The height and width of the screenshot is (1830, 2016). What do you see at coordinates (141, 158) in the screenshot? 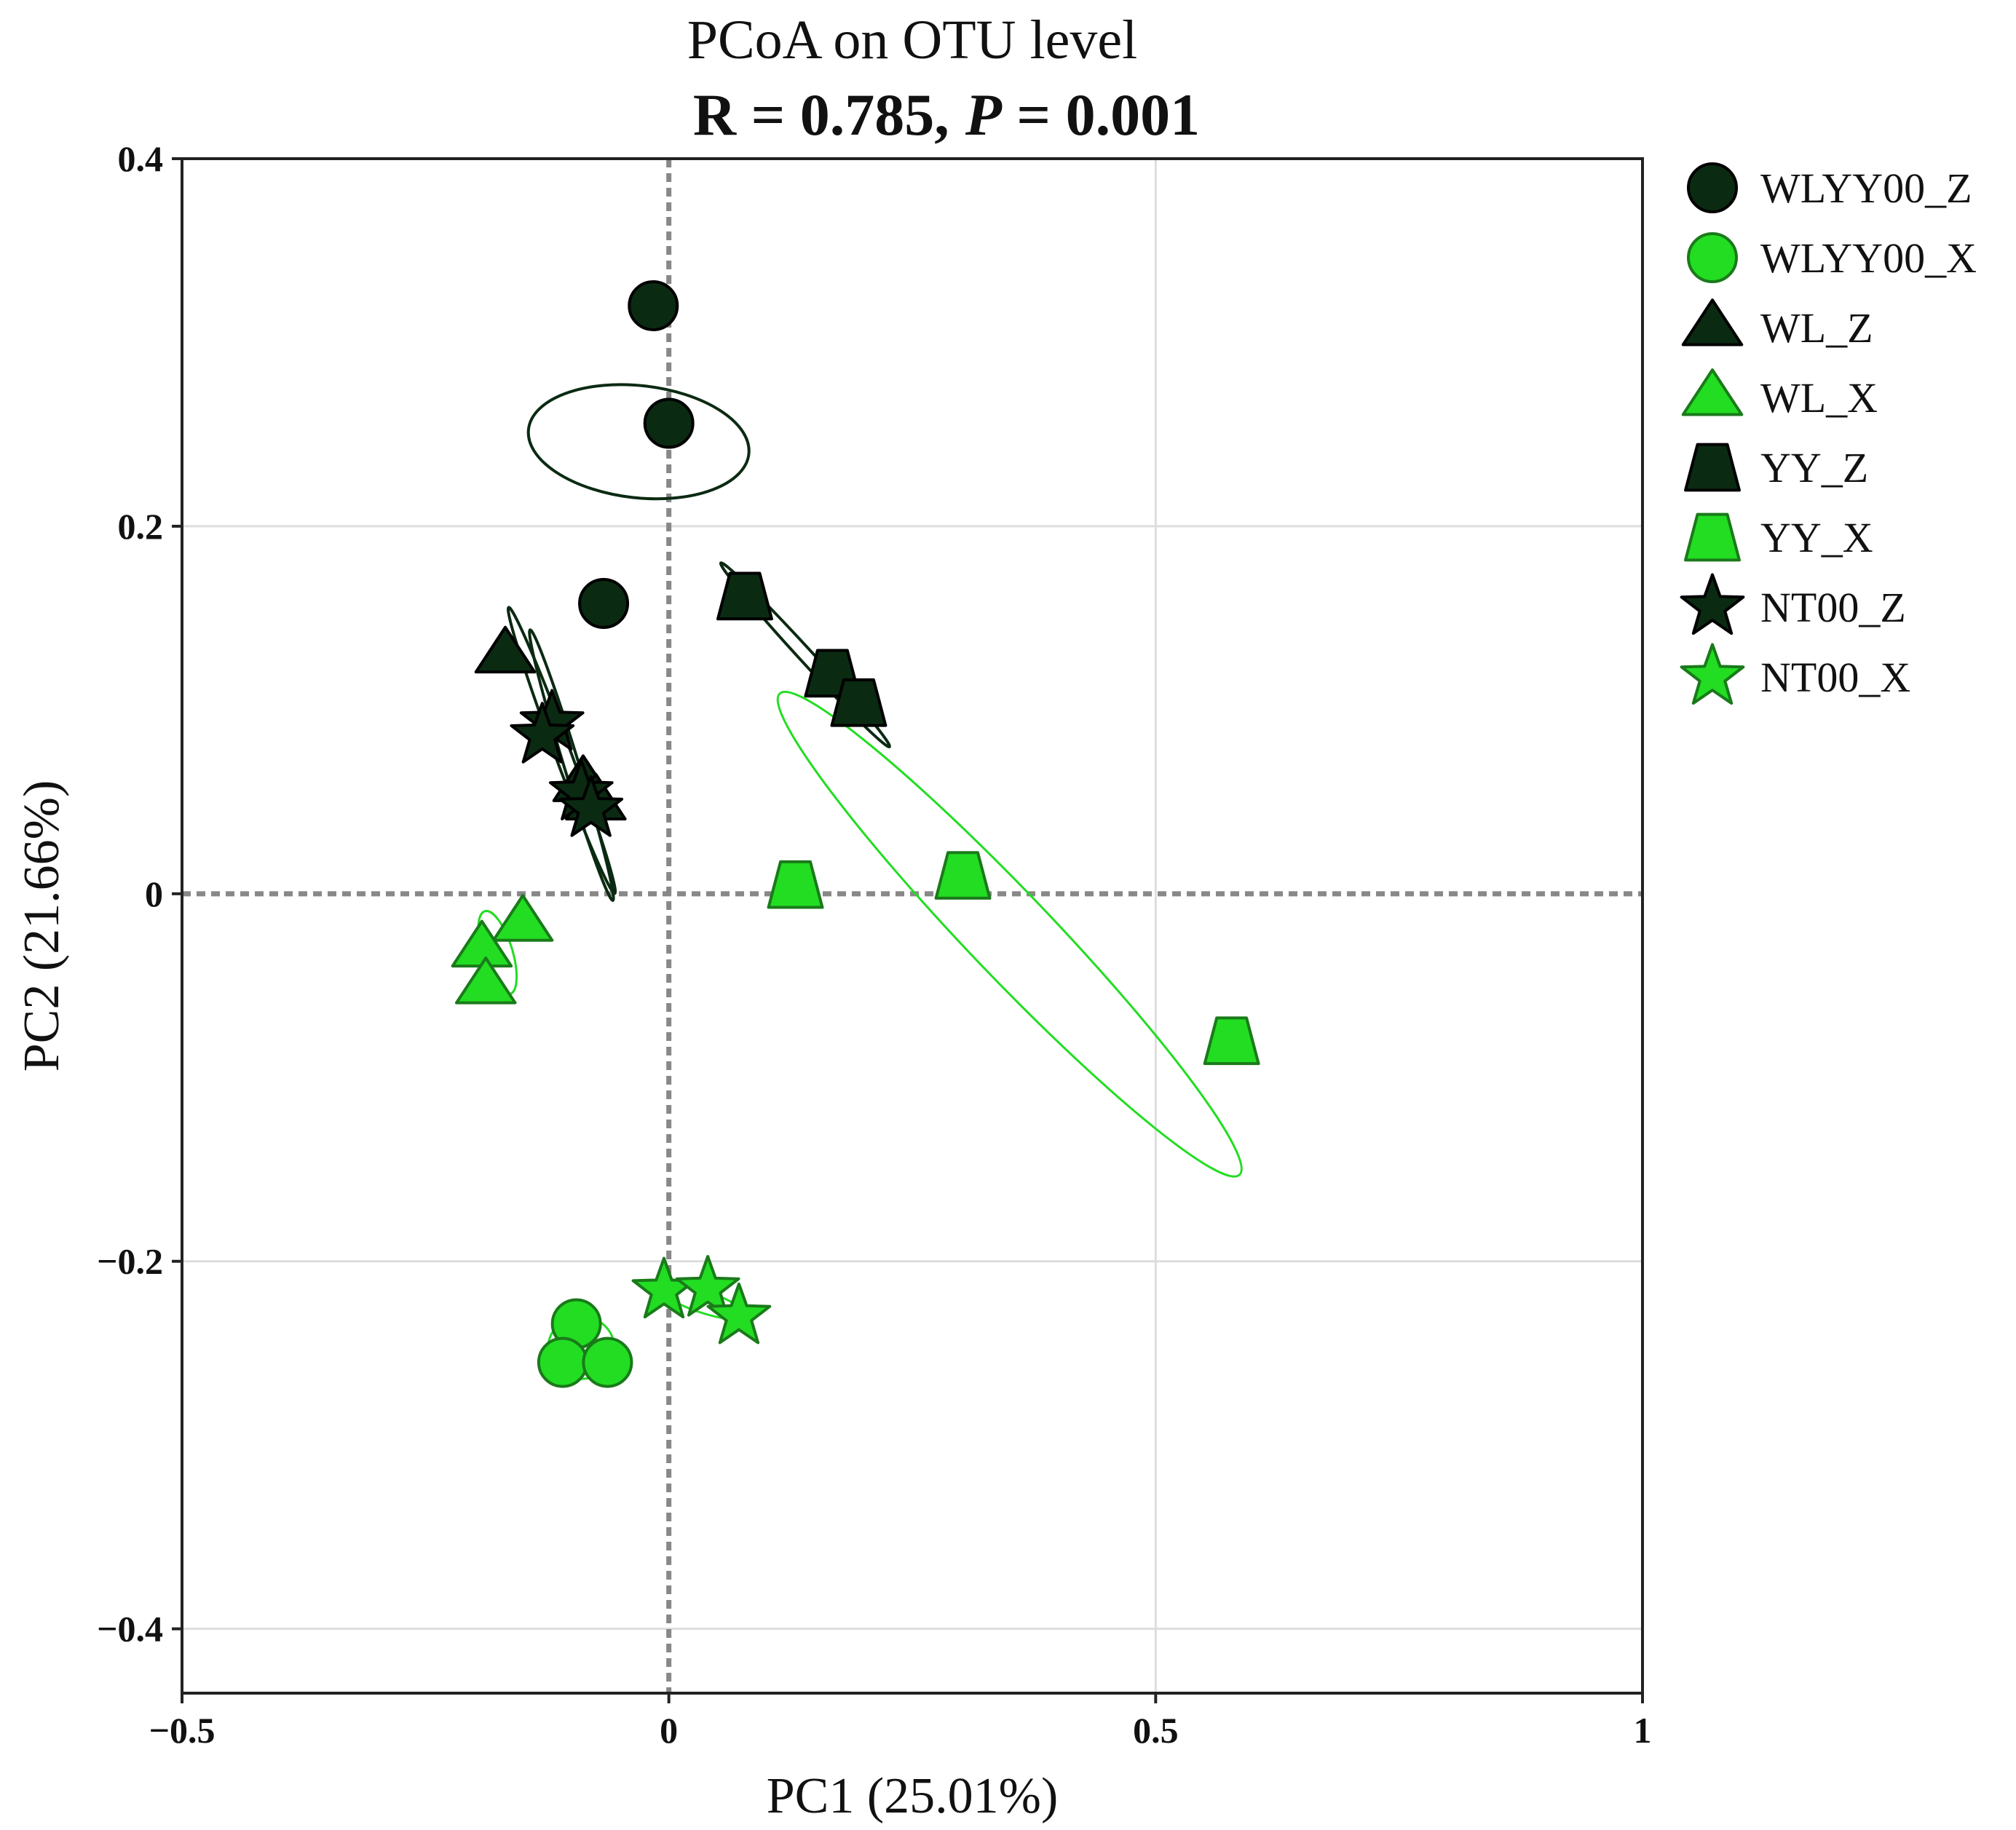
I see `y-tick-label: 0.4` at bounding box center [141, 158].